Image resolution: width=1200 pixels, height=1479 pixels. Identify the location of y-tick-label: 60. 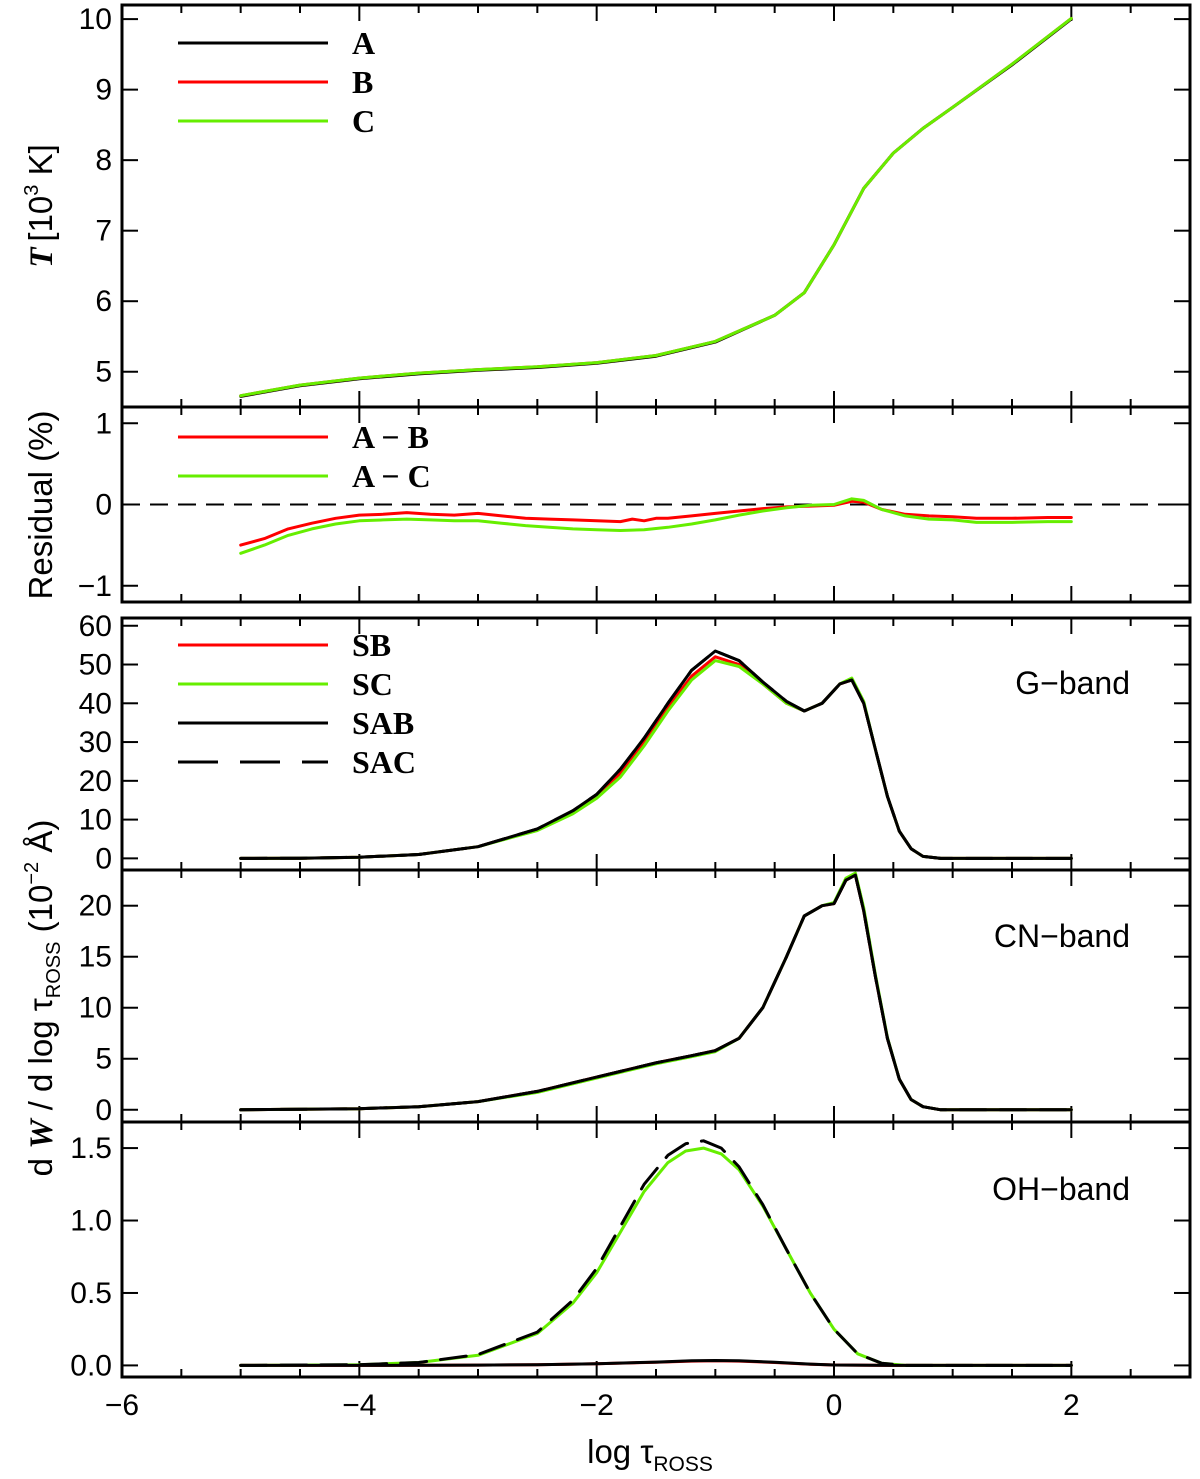
(95, 626).